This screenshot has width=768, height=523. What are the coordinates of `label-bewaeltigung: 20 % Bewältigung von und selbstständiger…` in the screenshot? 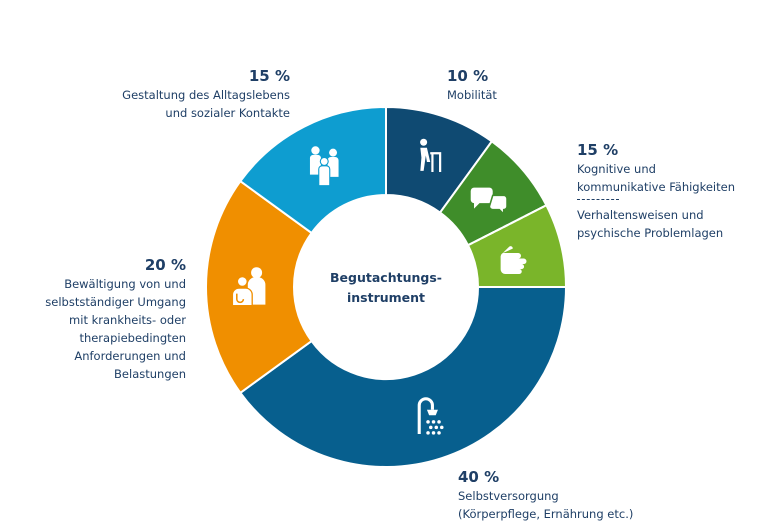 It's located at (108, 319).